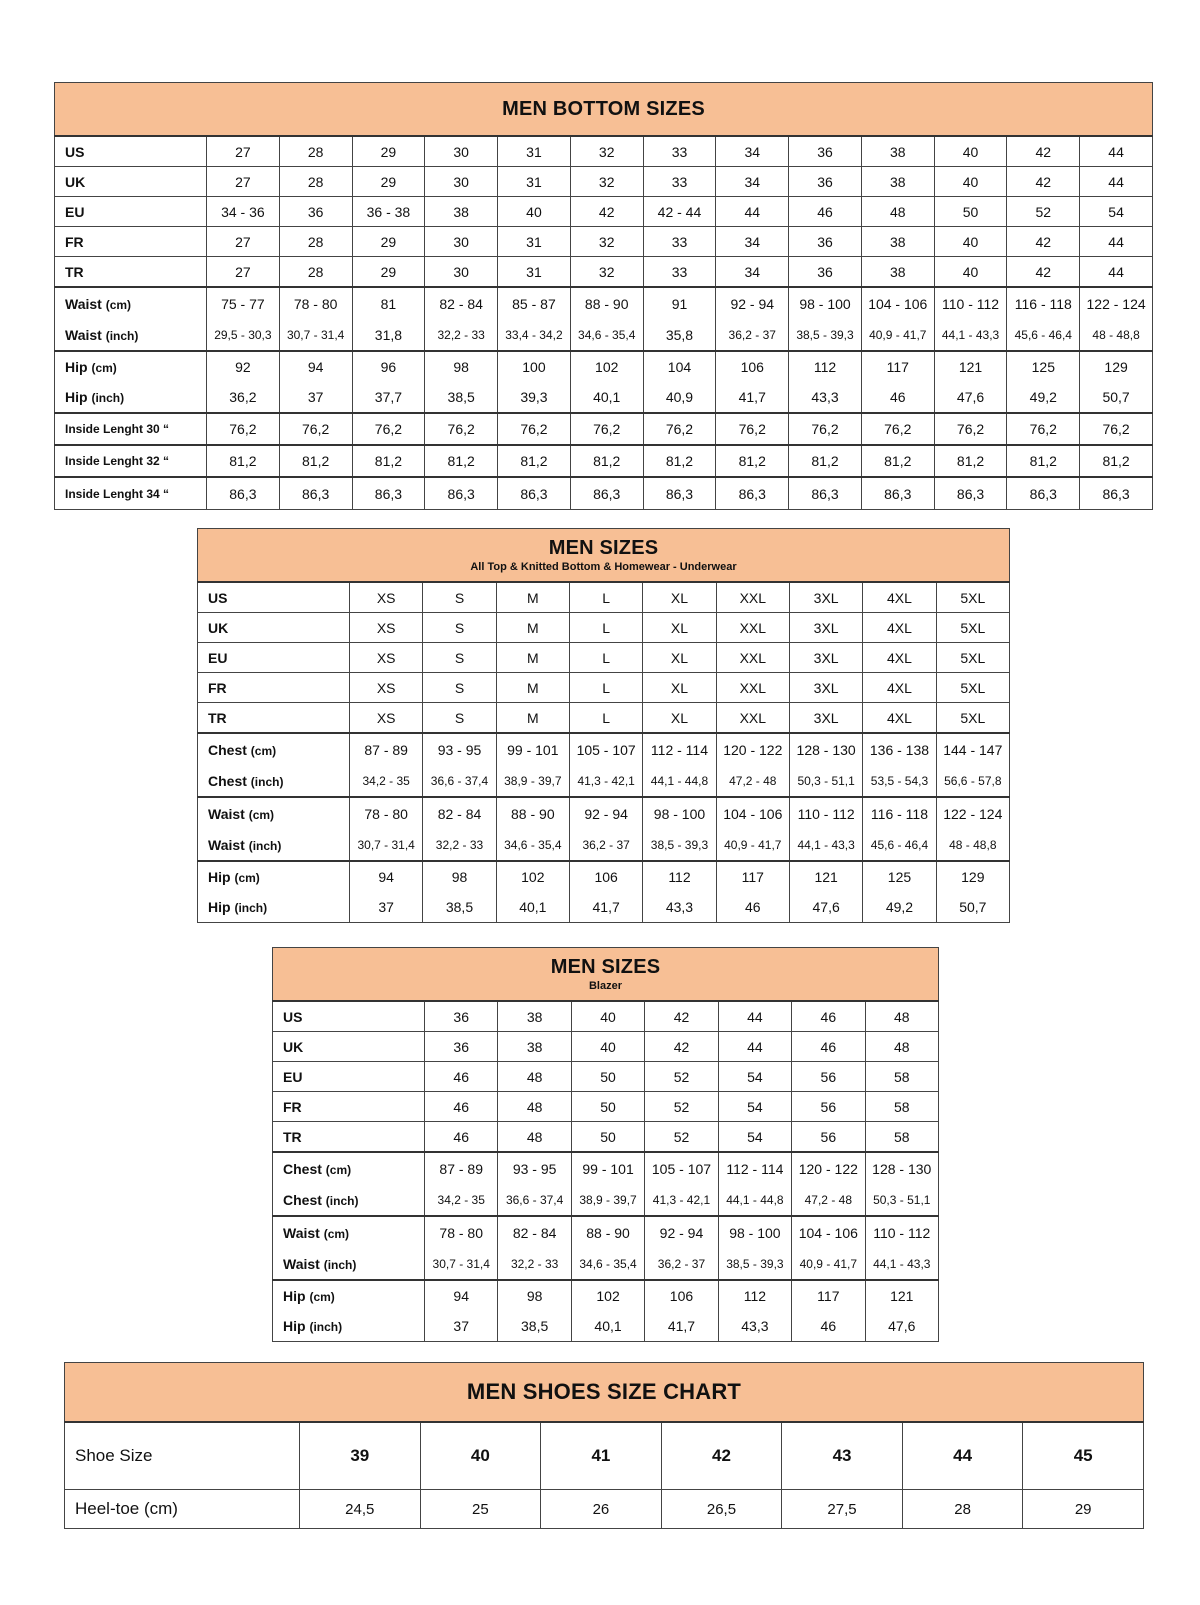  I want to click on value-cell: 34,2 - 35, so click(461, 1200).